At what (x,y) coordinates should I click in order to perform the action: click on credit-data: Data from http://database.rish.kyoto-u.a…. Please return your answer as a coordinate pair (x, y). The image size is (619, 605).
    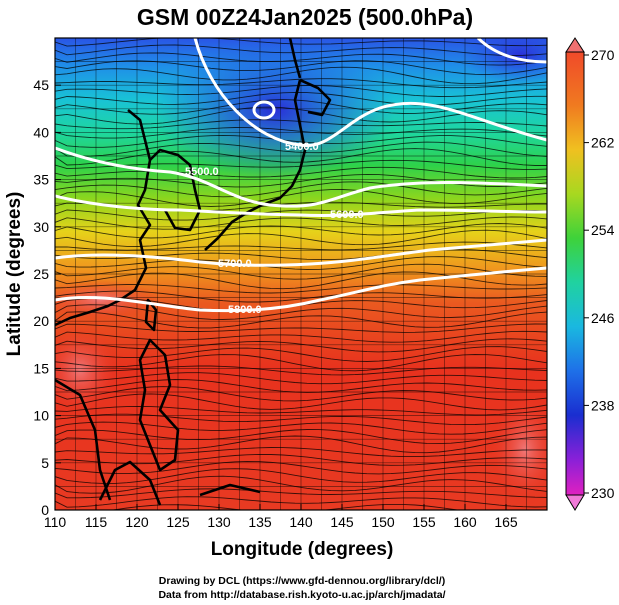
    Looking at the image, I should click on (301, 595).